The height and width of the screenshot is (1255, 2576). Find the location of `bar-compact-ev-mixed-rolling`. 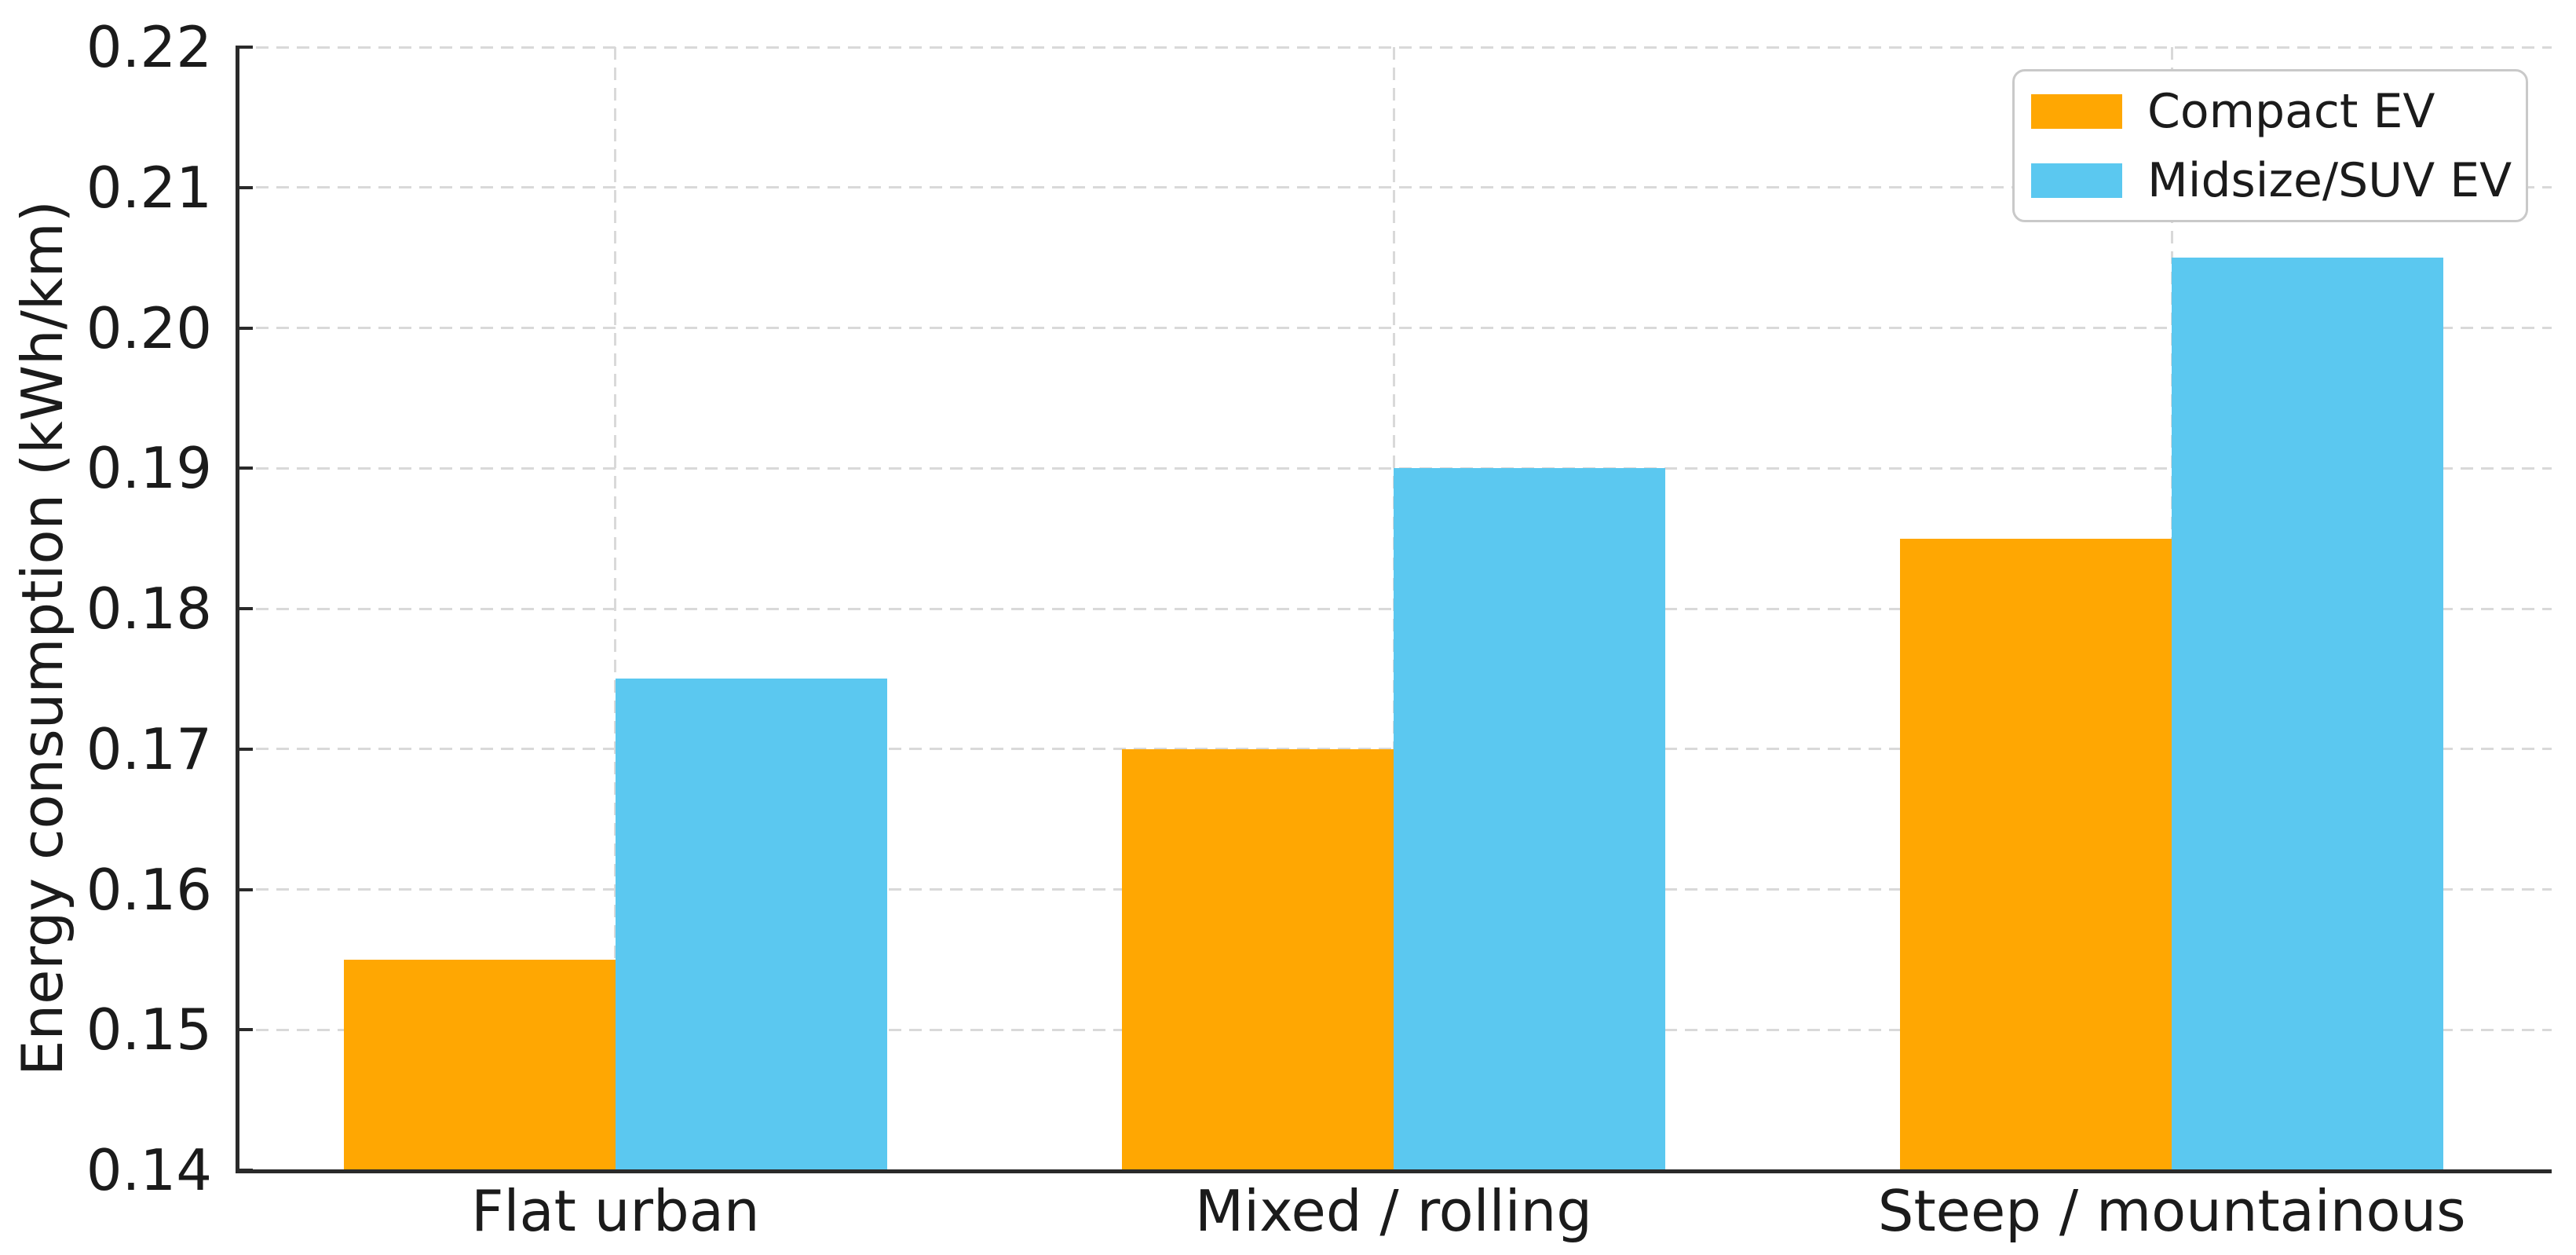

bar-compact-ev-mixed-rolling is located at coordinates (1258, 959).